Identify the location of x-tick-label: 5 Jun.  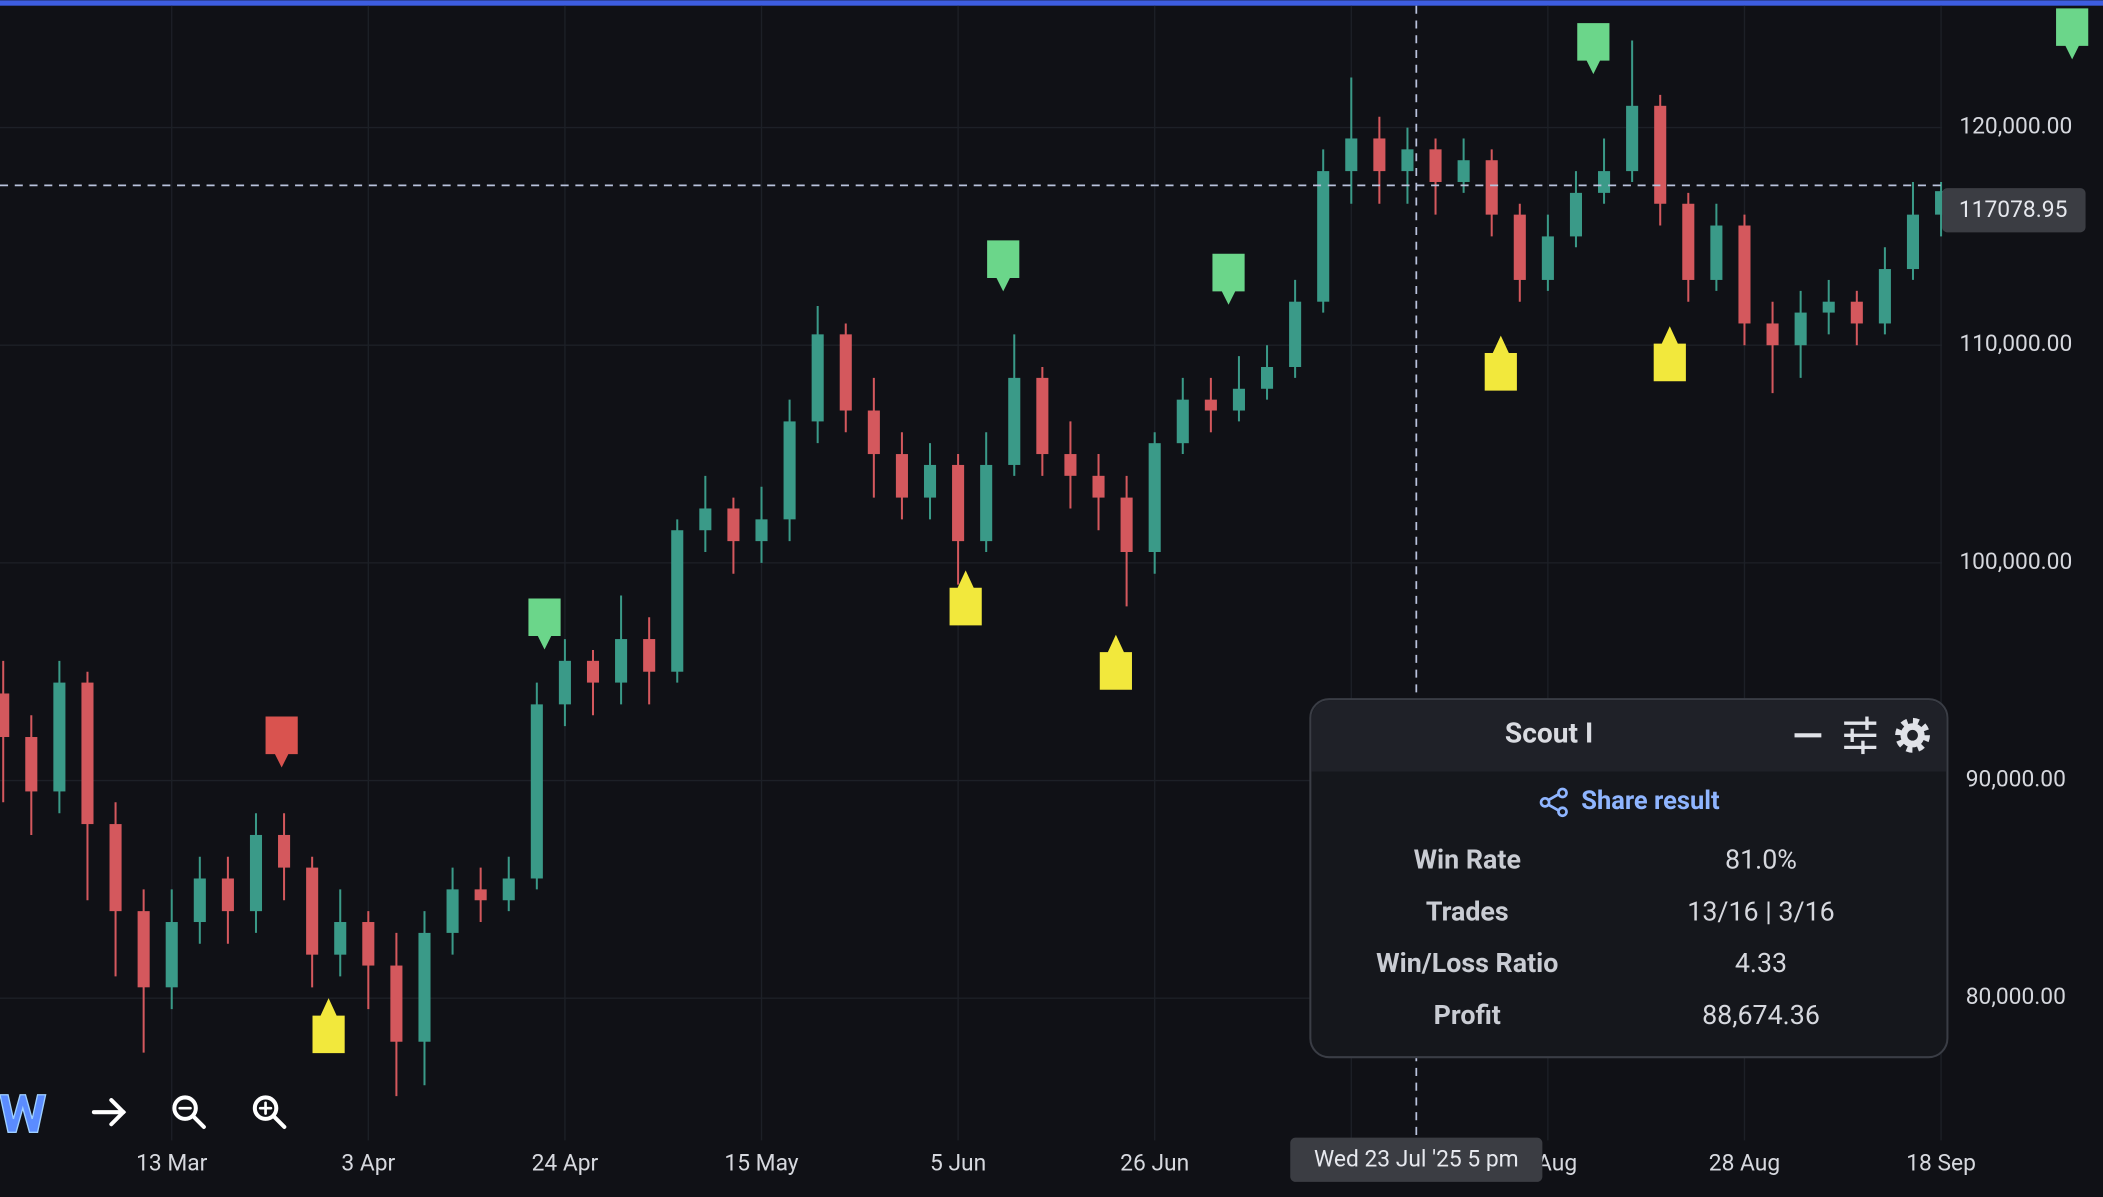
(958, 1163).